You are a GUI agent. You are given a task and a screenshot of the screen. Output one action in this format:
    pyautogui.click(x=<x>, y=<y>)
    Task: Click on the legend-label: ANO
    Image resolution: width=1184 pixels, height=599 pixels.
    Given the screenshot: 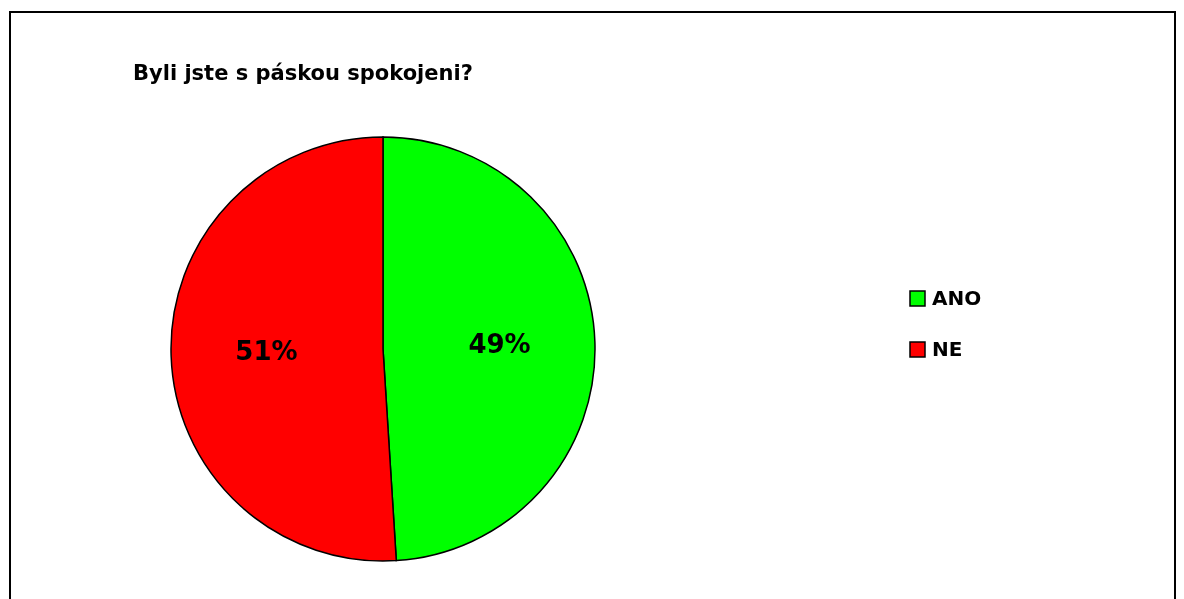 What is the action you would take?
    pyautogui.click(x=957, y=297)
    